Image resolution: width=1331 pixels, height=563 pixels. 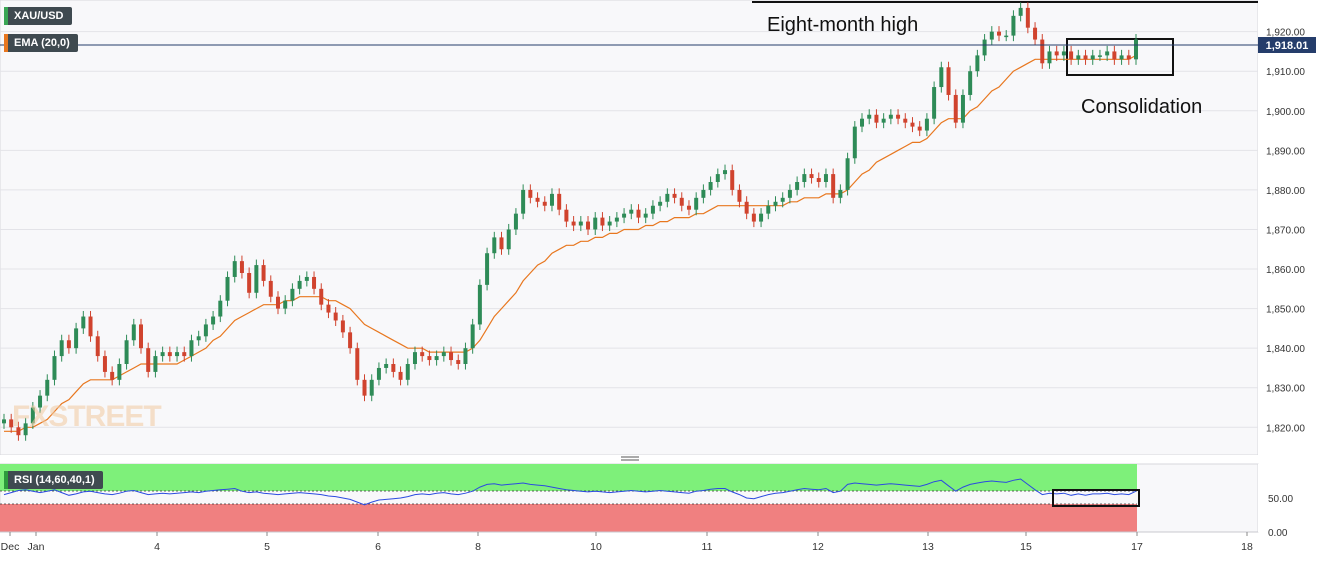 I want to click on rsi-line, so click(x=570, y=492).